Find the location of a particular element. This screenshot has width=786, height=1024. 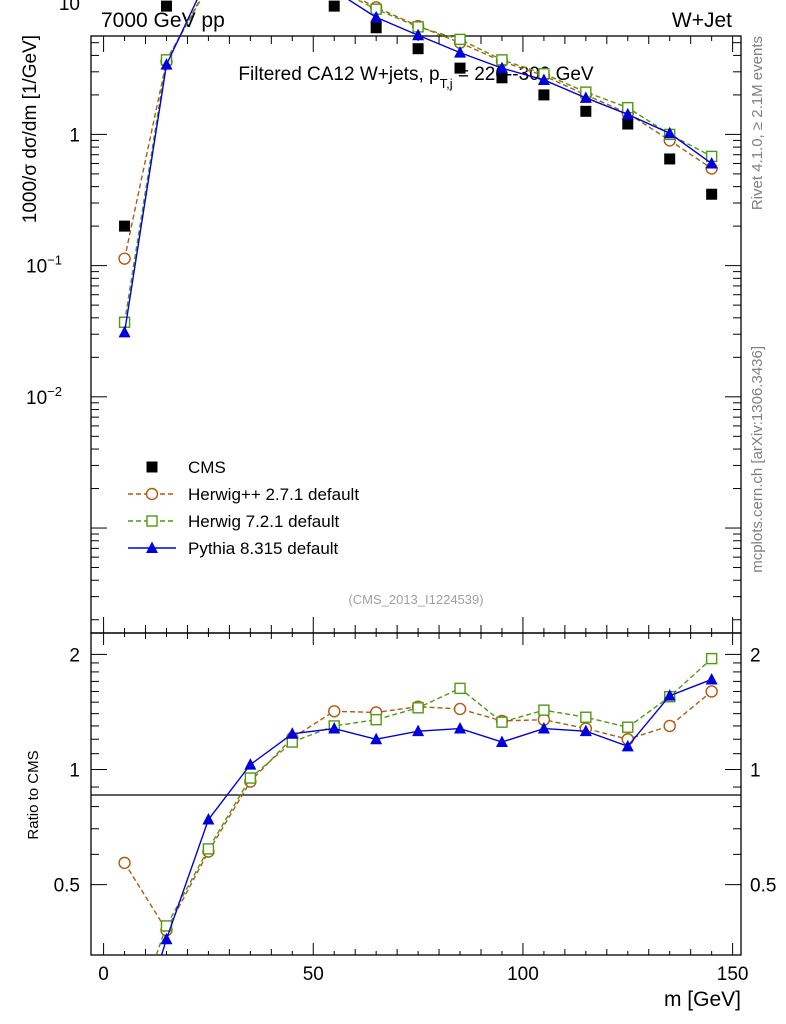

energy-label: 7000 GeV pp is located at coordinates (163, 20).